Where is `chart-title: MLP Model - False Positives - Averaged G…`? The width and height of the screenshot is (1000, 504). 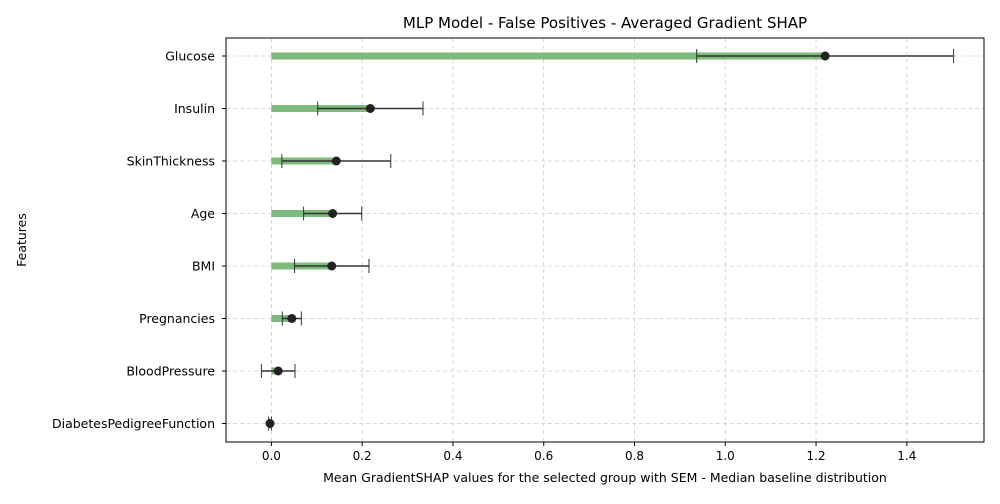 chart-title: MLP Model - False Positives - Averaged G… is located at coordinates (605, 23).